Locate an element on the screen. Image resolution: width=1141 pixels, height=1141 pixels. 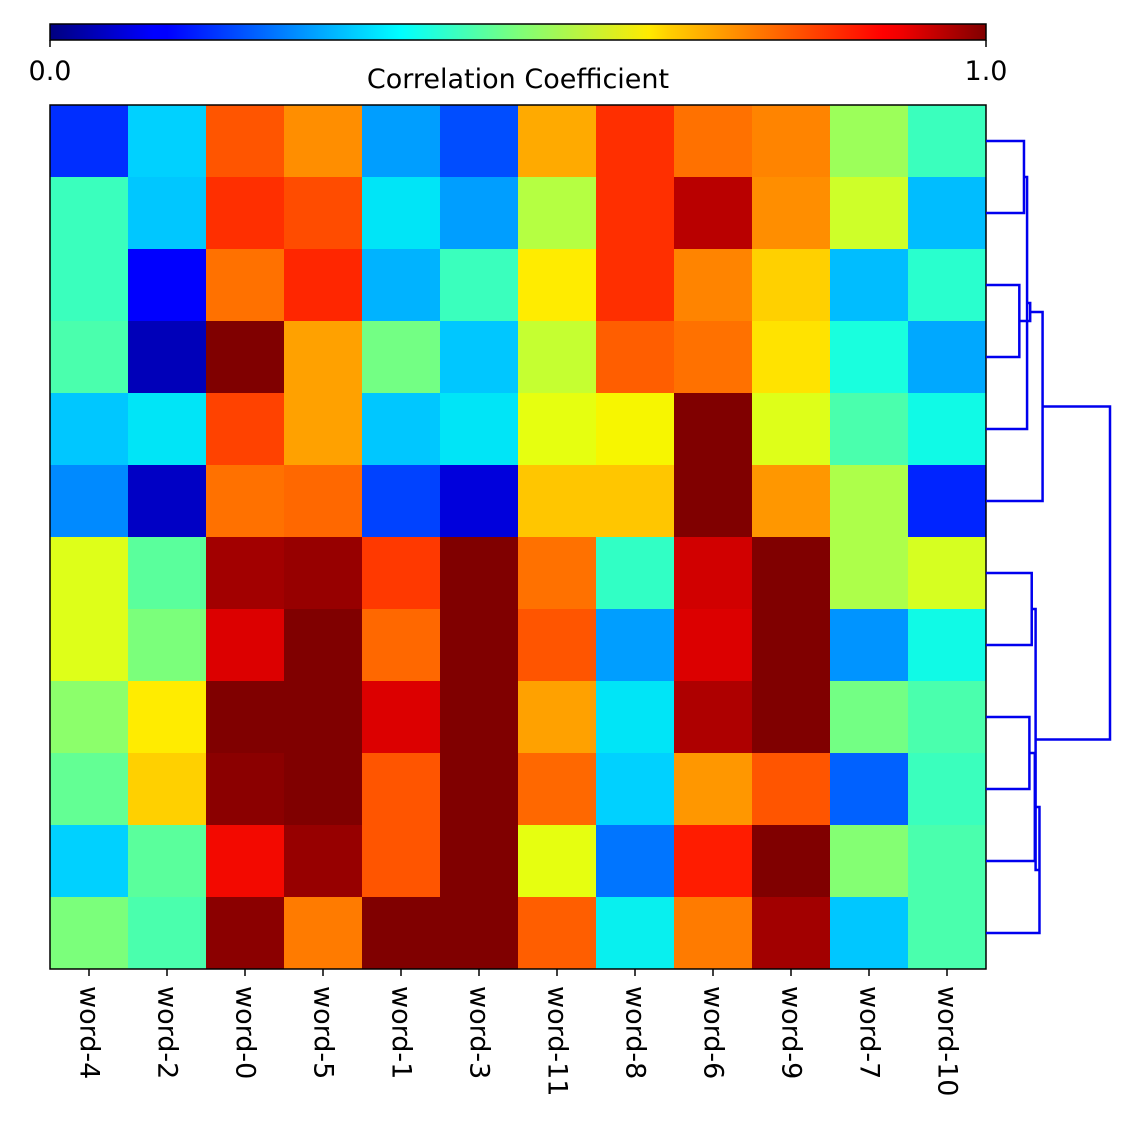
x-tick-label: word-8 is located at coordinates (635, 1032).